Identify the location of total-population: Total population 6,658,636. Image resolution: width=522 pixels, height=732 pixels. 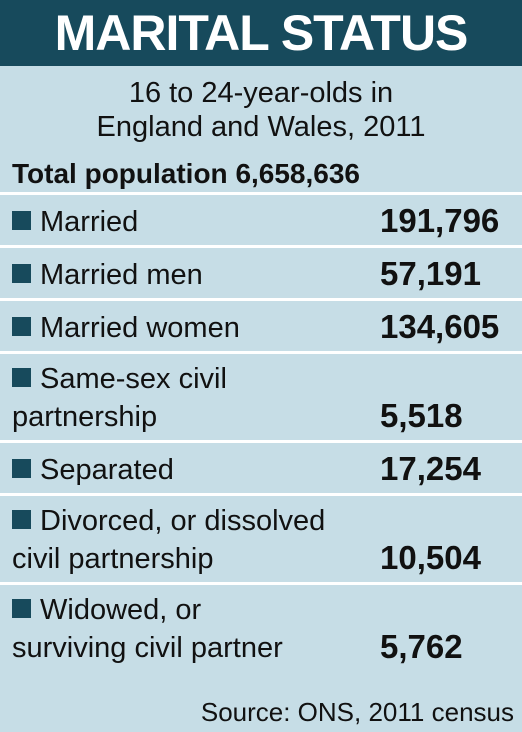
(186, 173).